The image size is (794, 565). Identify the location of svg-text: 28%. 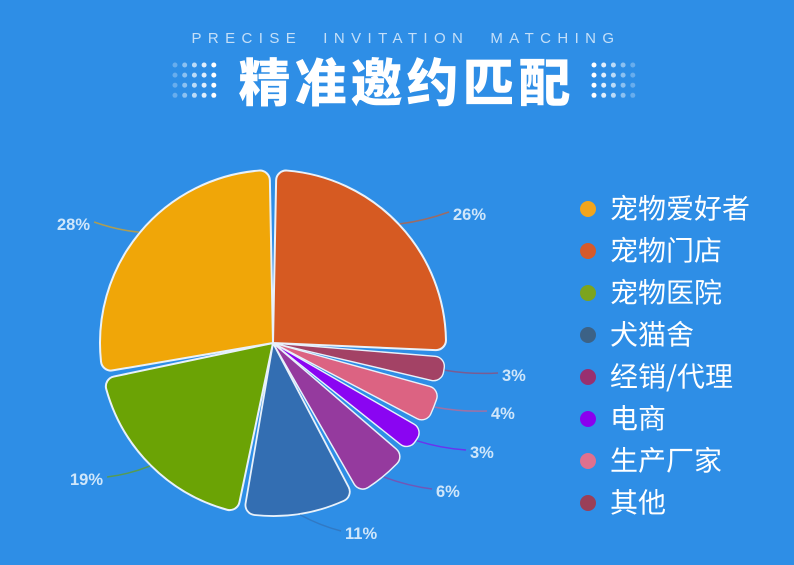
(73, 225).